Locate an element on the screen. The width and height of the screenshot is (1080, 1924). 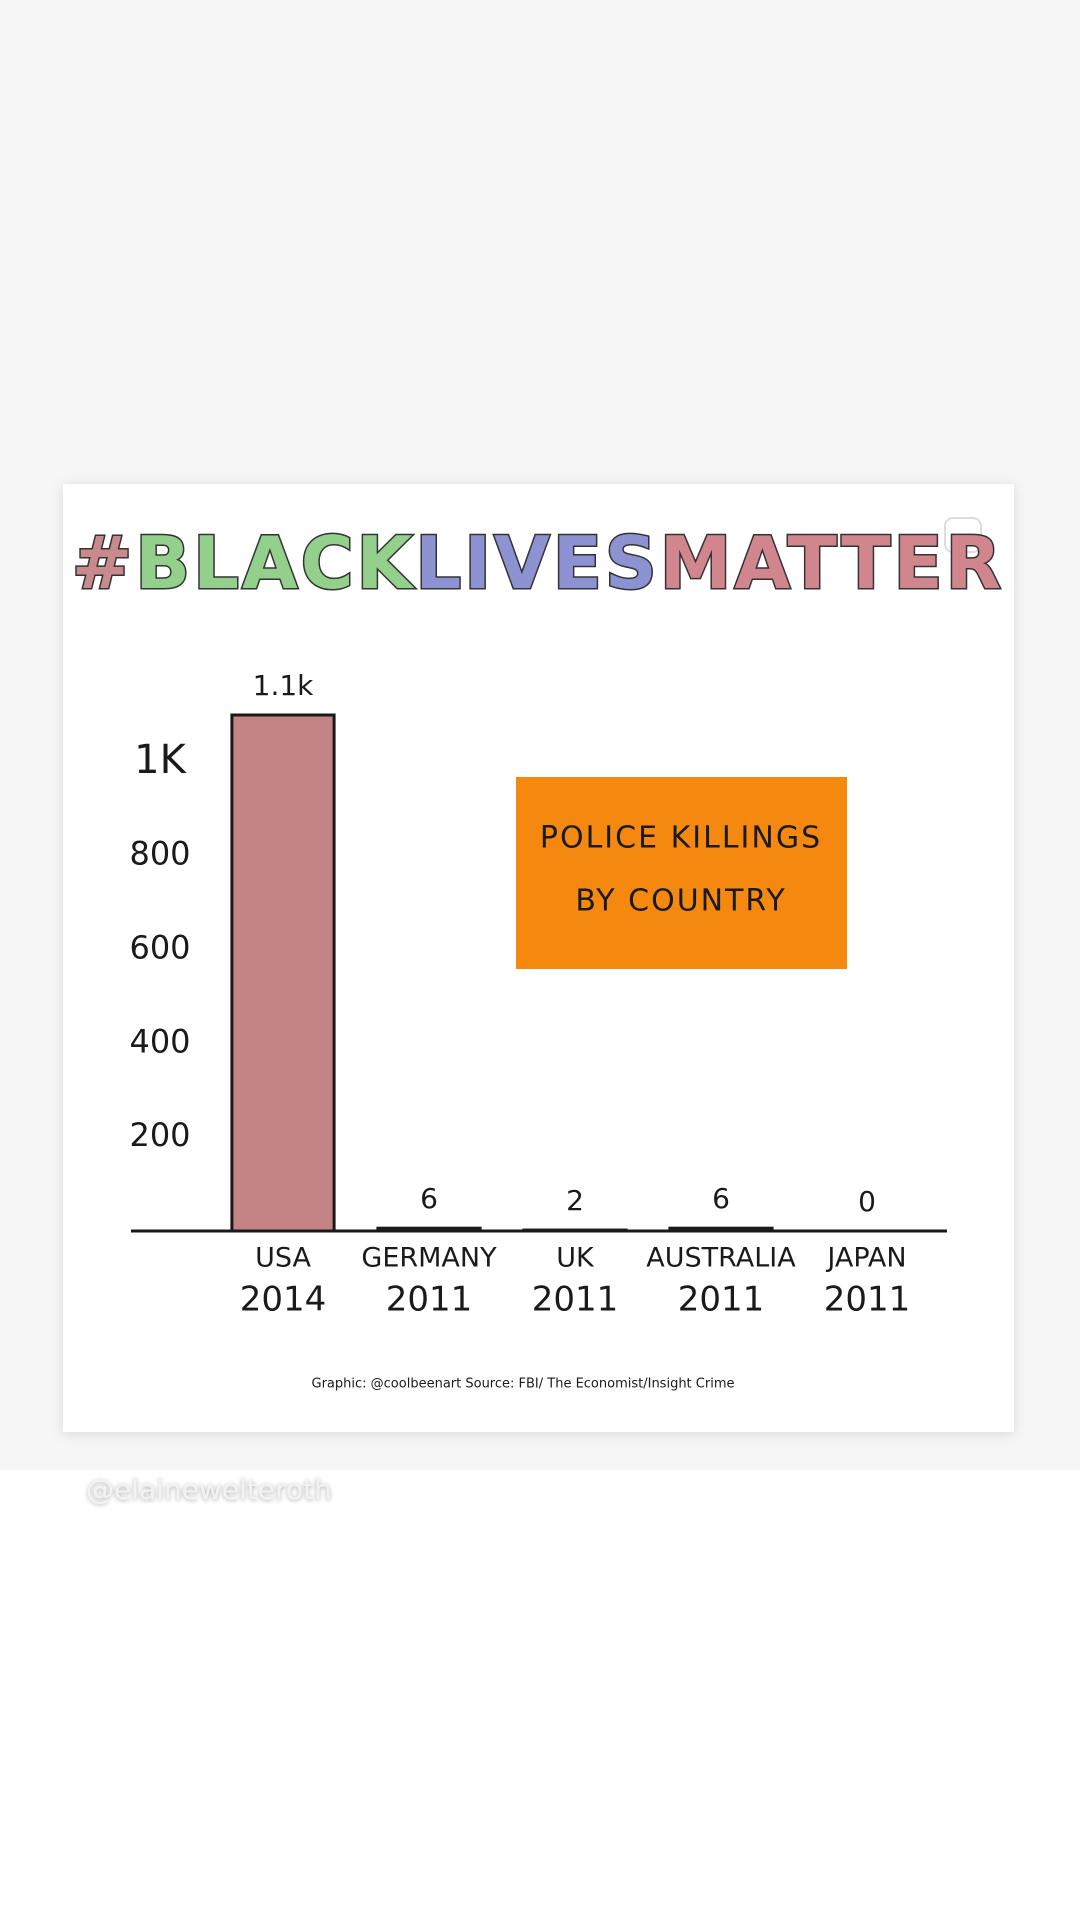
title-part: BLACK is located at coordinates (275, 563).